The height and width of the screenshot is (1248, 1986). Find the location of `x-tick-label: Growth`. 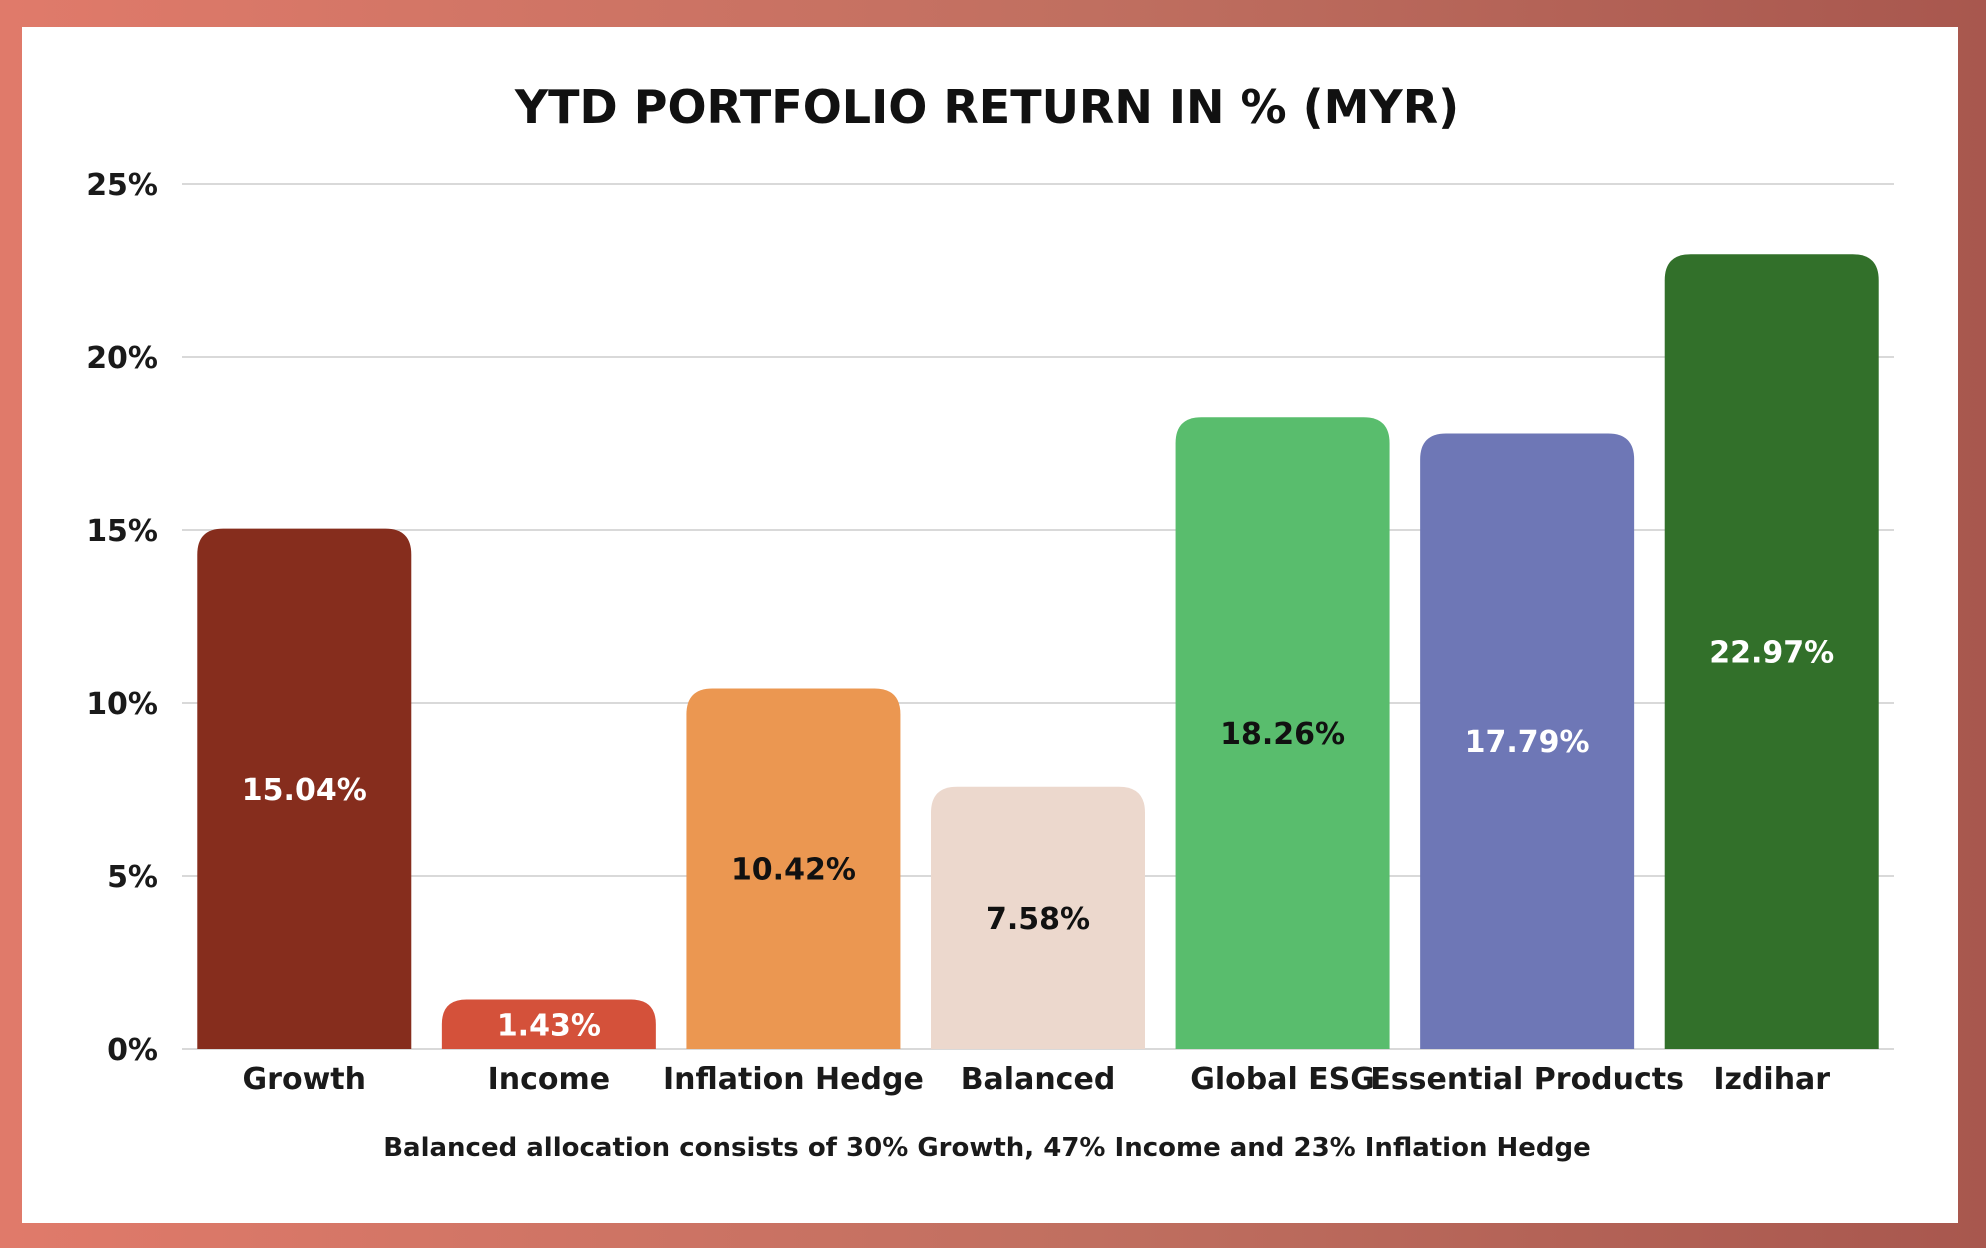

x-tick-label: Growth is located at coordinates (304, 1079).